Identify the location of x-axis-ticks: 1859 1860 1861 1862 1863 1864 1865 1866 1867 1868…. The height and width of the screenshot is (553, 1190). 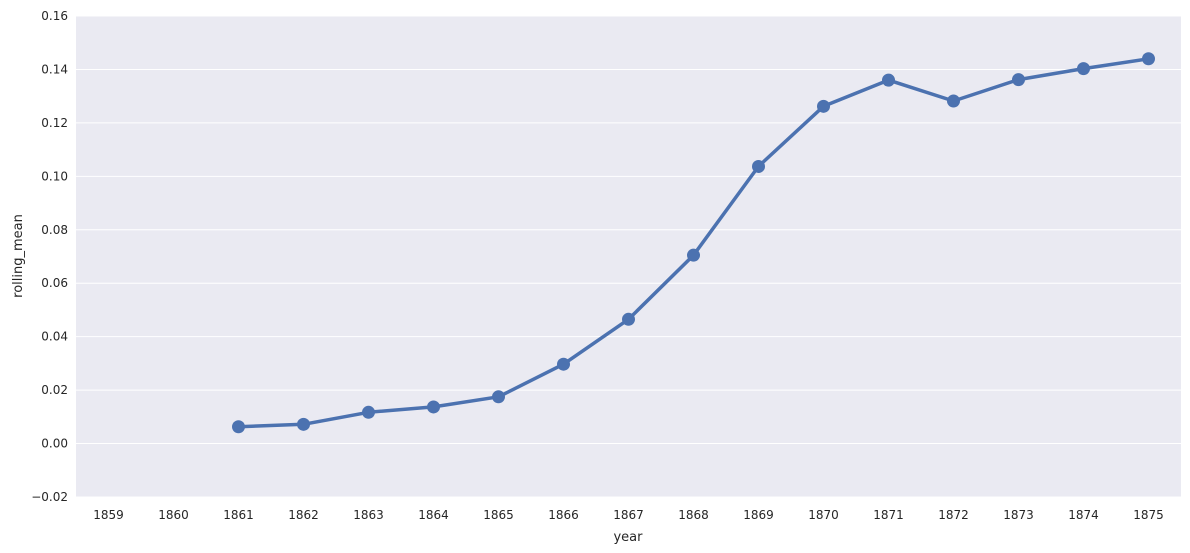
(628, 515).